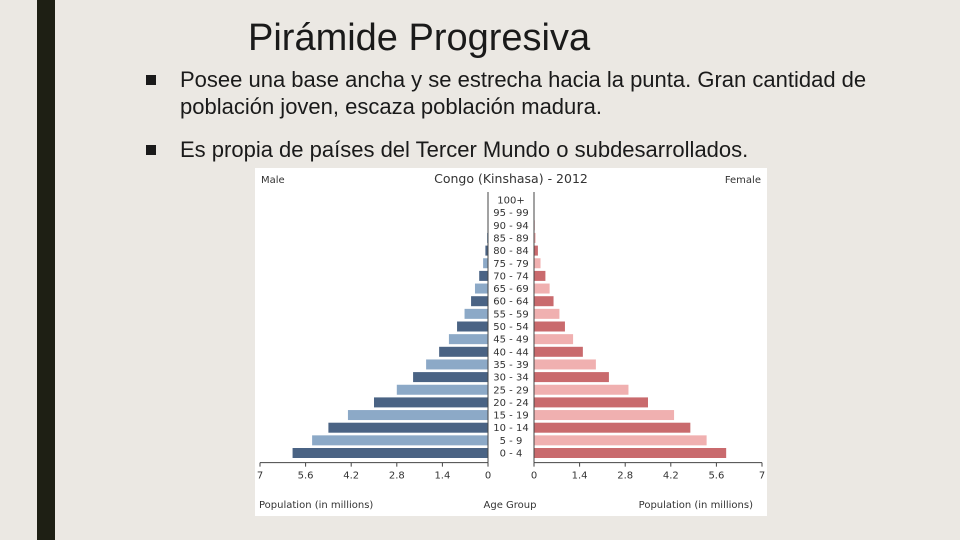  Describe the element at coordinates (696, 505) in the screenshot. I see `x-axis-label-right: Population (in millions)` at that location.